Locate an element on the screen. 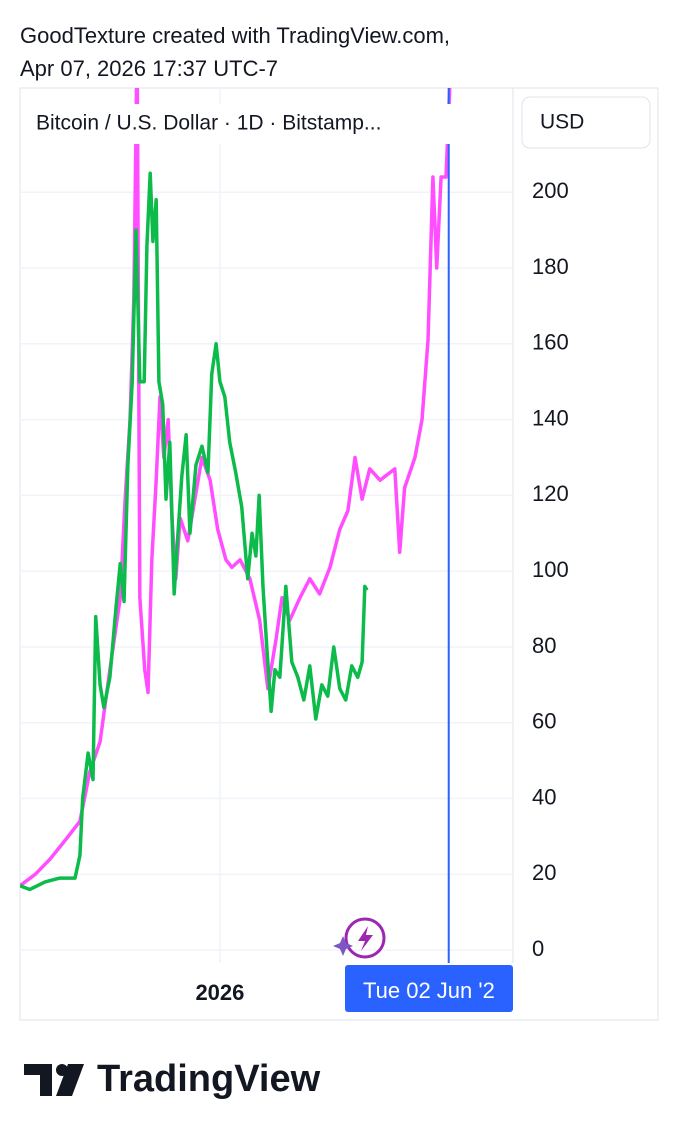 The width and height of the screenshot is (678, 1145). y-tick-label: 20 is located at coordinates (544, 872).